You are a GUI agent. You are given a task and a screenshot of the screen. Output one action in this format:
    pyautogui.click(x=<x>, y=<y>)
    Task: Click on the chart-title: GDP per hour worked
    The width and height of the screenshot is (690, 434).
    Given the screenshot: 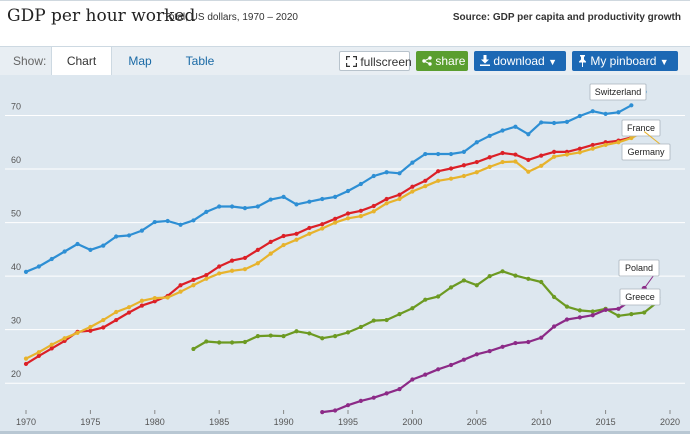 What is the action you would take?
    pyautogui.click(x=101, y=16)
    